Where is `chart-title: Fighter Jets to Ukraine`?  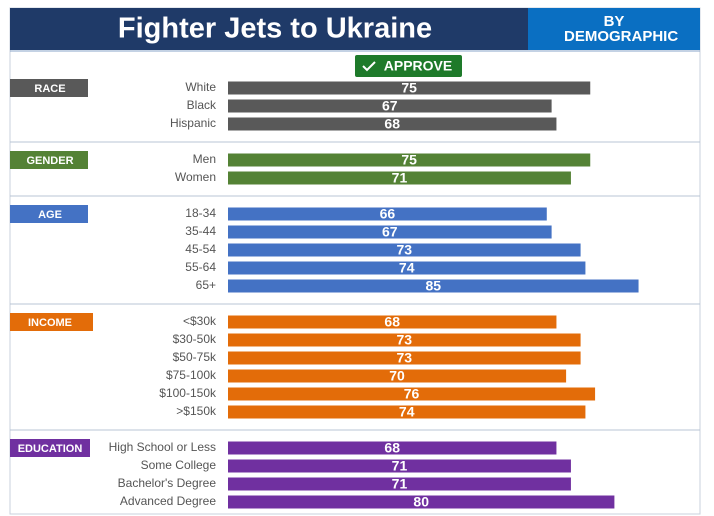
chart-title: Fighter Jets to Ukraine is located at coordinates (275, 29).